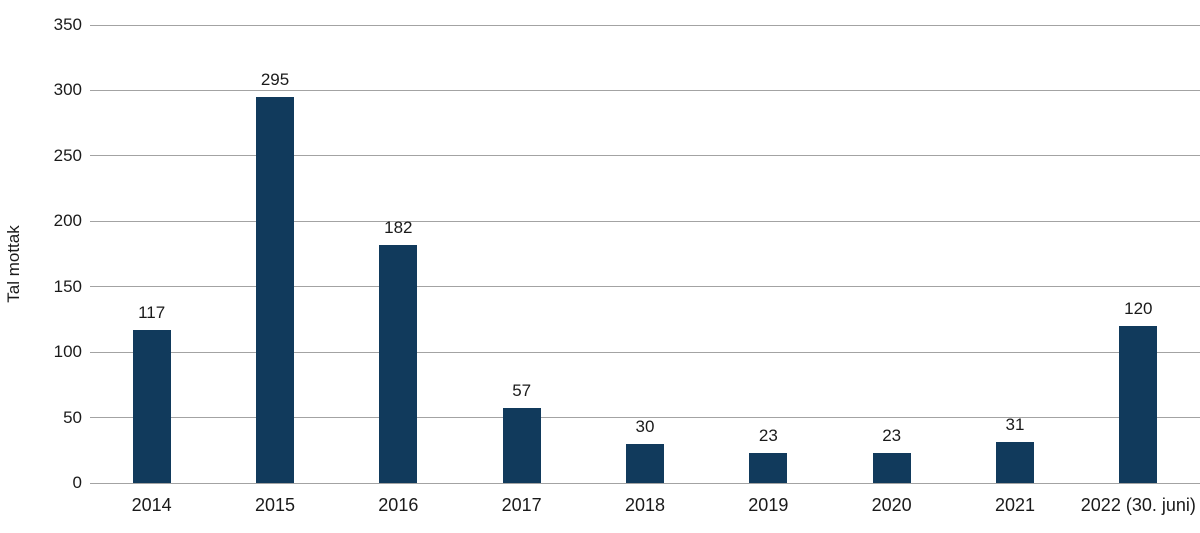 The image size is (1200, 533). What do you see at coordinates (768, 435) in the screenshot?
I see `bar-value-label-2019: 23` at bounding box center [768, 435].